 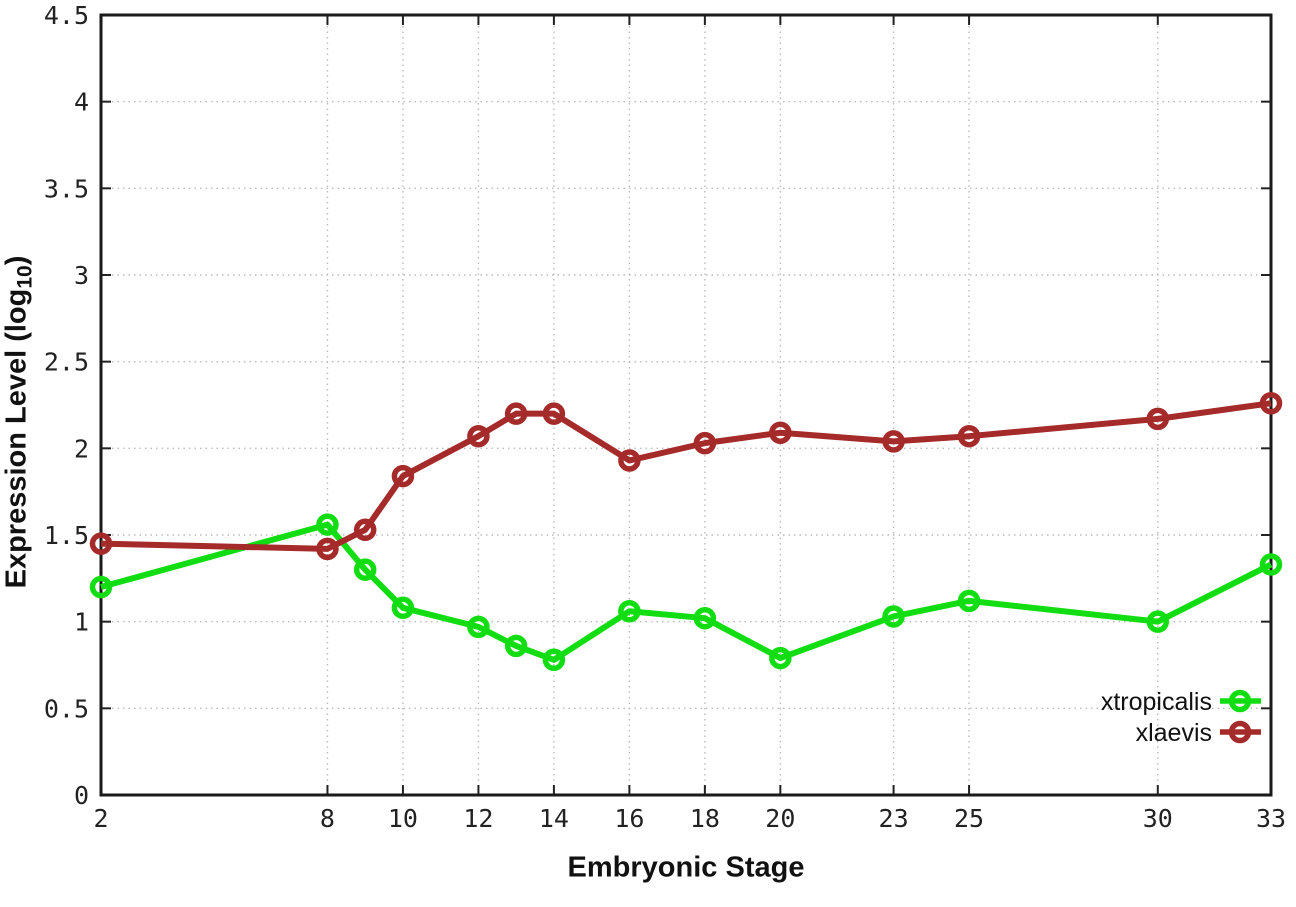 I want to click on y-tick-label: 2.5, so click(x=66, y=362).